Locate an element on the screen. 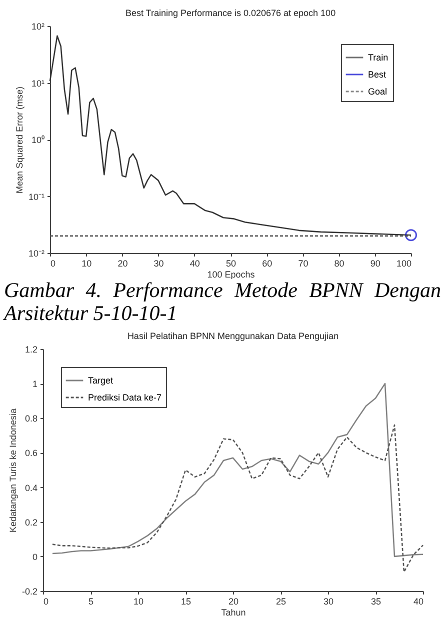 Image resolution: width=445 pixels, height=621 pixels. x-axis-title: Tahun is located at coordinates (233, 613).